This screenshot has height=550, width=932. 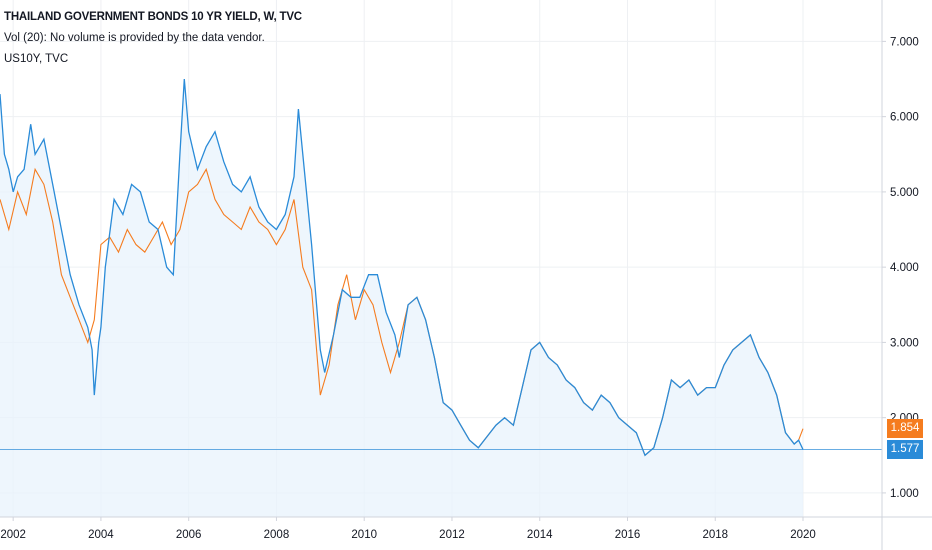 What do you see at coordinates (101, 535) in the screenshot?
I see `time-tick-label-1: 2004` at bounding box center [101, 535].